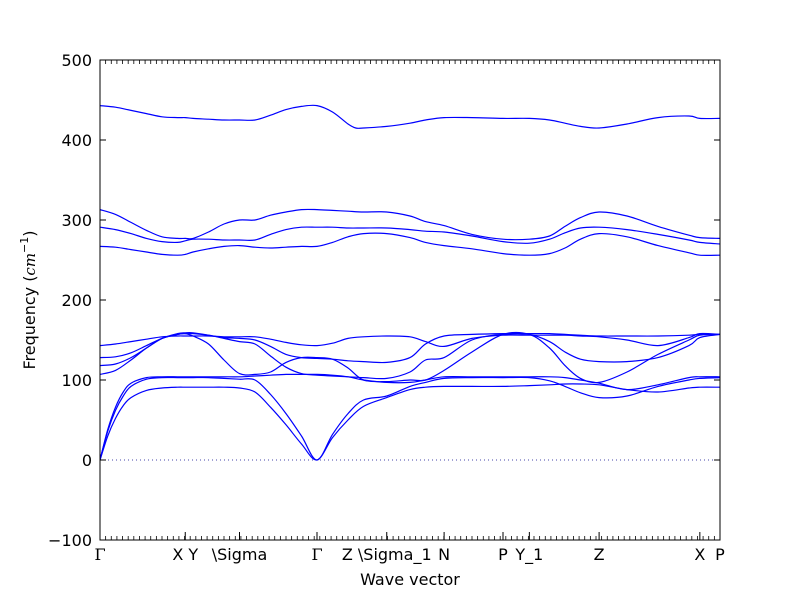  I want to click on y-axis-label: Frequency (cm−1), so click(28, 299).